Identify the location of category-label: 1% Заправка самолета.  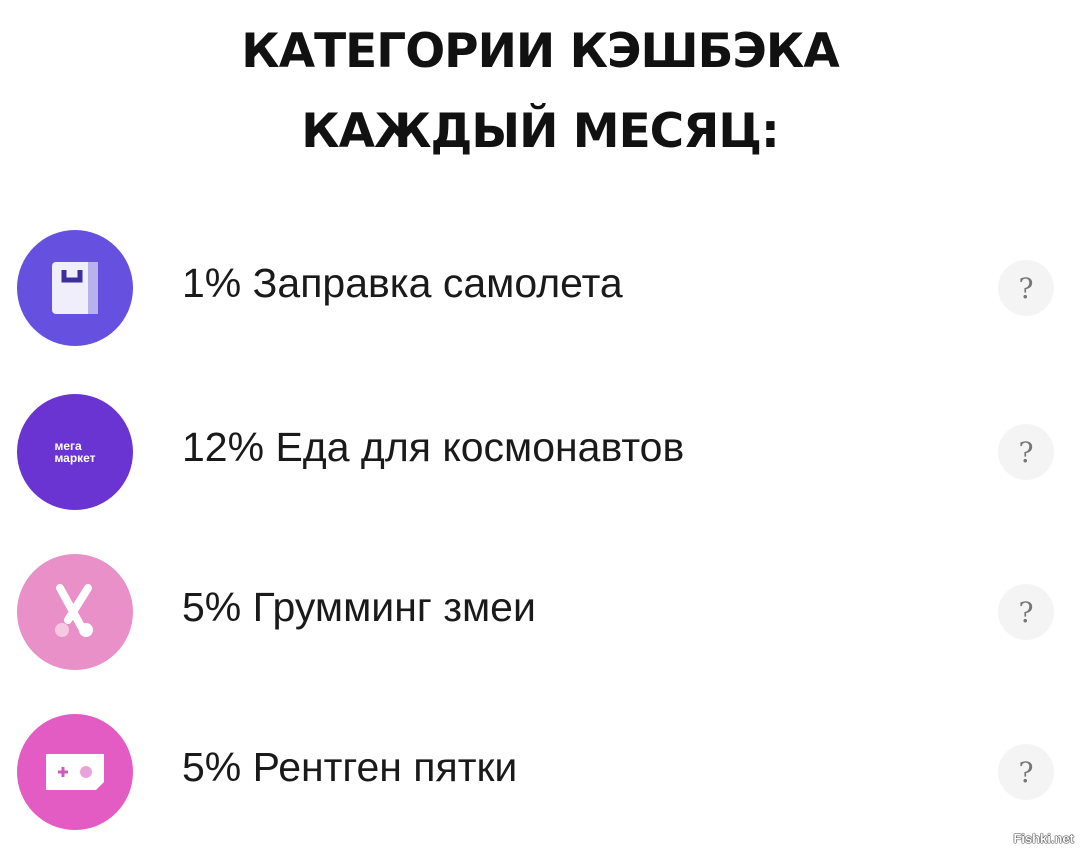
(402, 283).